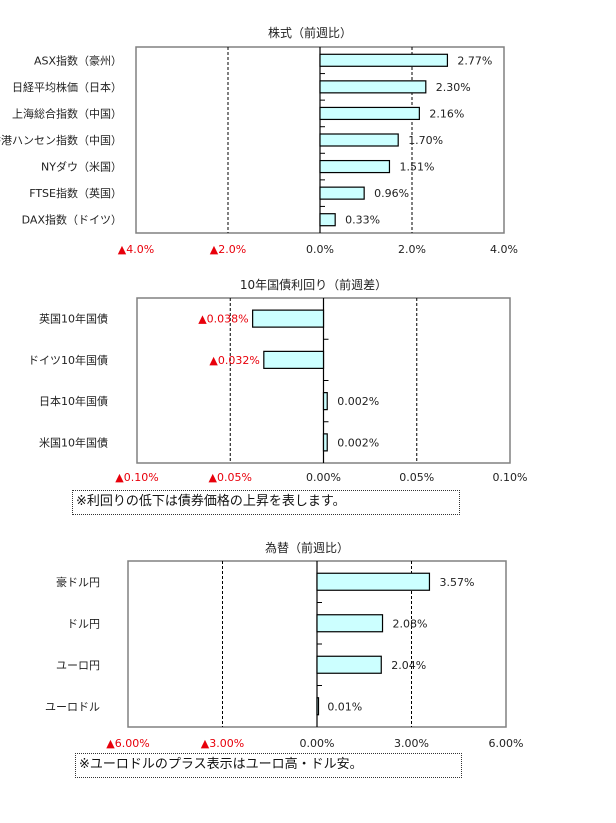  Describe the element at coordinates (425, 140) in the screenshot. I see `value-label: 1.70%` at that location.